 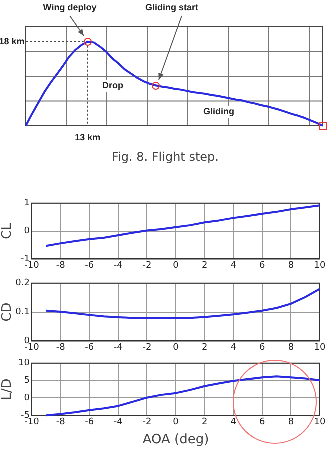 I want to click on y-tick-label: 10, so click(x=24, y=363).